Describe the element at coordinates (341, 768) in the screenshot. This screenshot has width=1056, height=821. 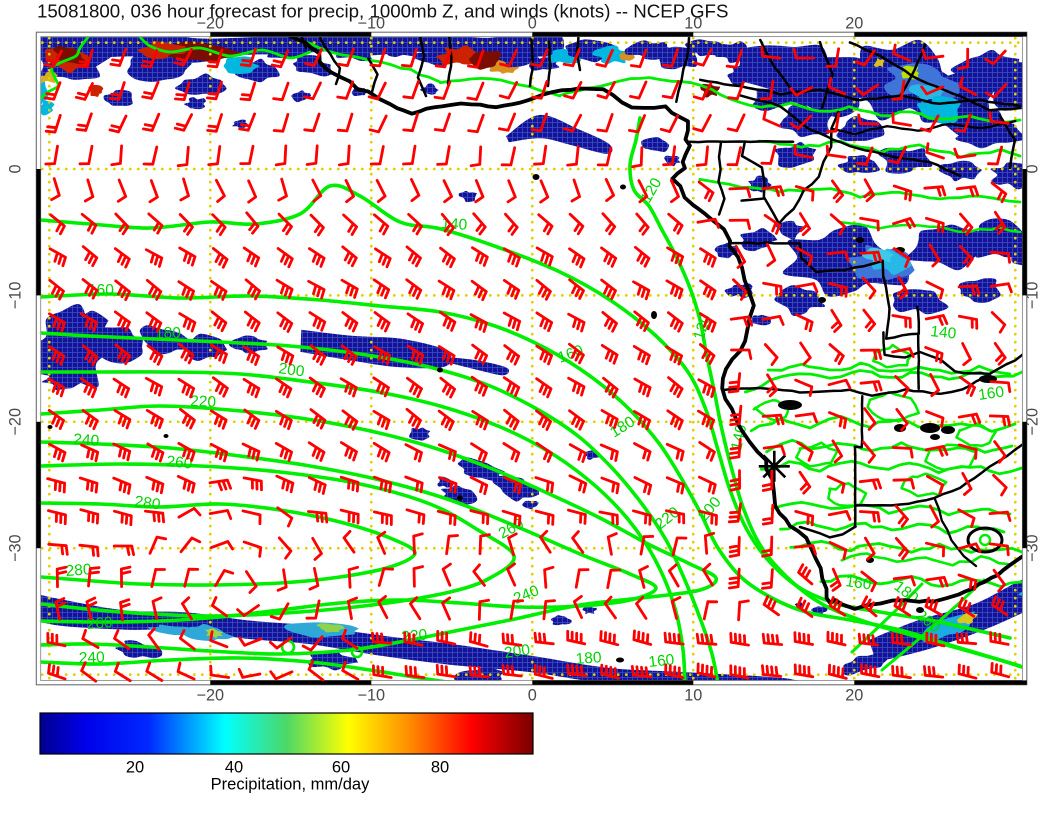
I see `svg-text: 60` at that location.